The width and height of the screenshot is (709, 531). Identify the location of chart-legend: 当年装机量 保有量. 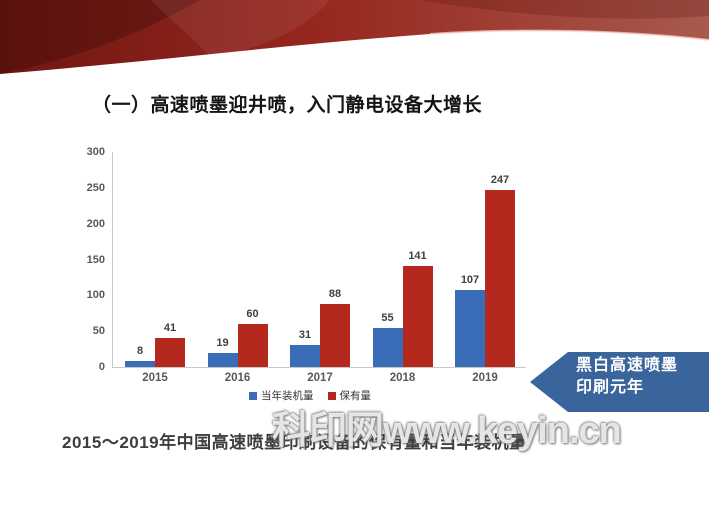
(310, 395).